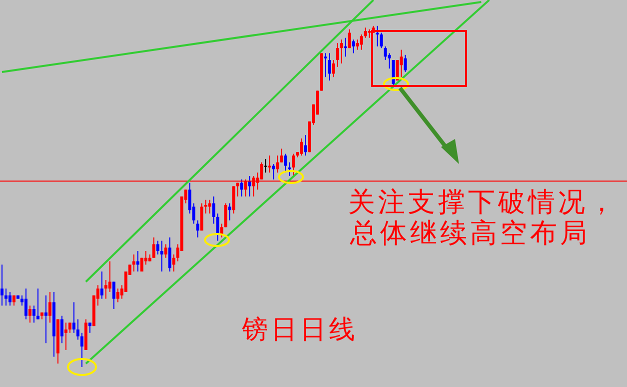 This screenshot has width=627, height=387. I want to click on annotation: 镑日日线, so click(300, 330).